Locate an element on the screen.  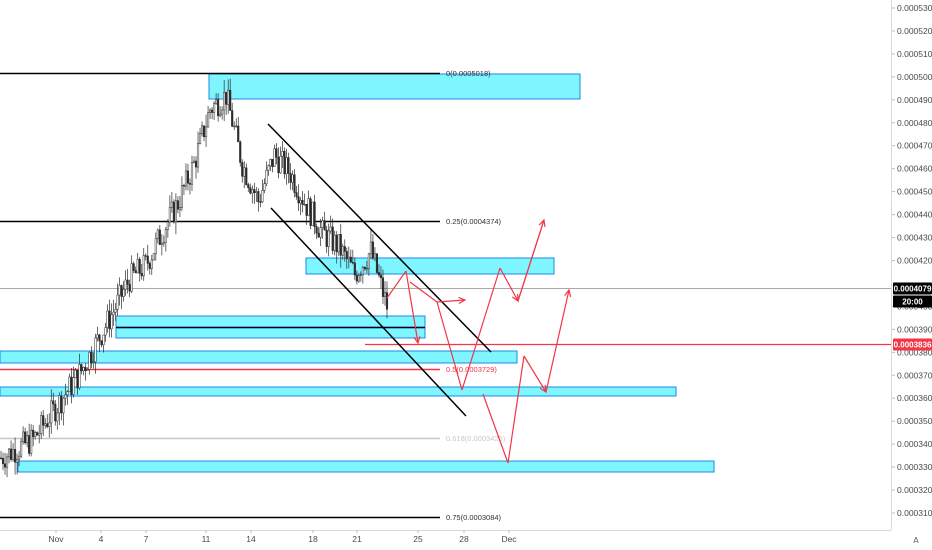
current-price-tag: 0.0004079 is located at coordinates (913, 289).